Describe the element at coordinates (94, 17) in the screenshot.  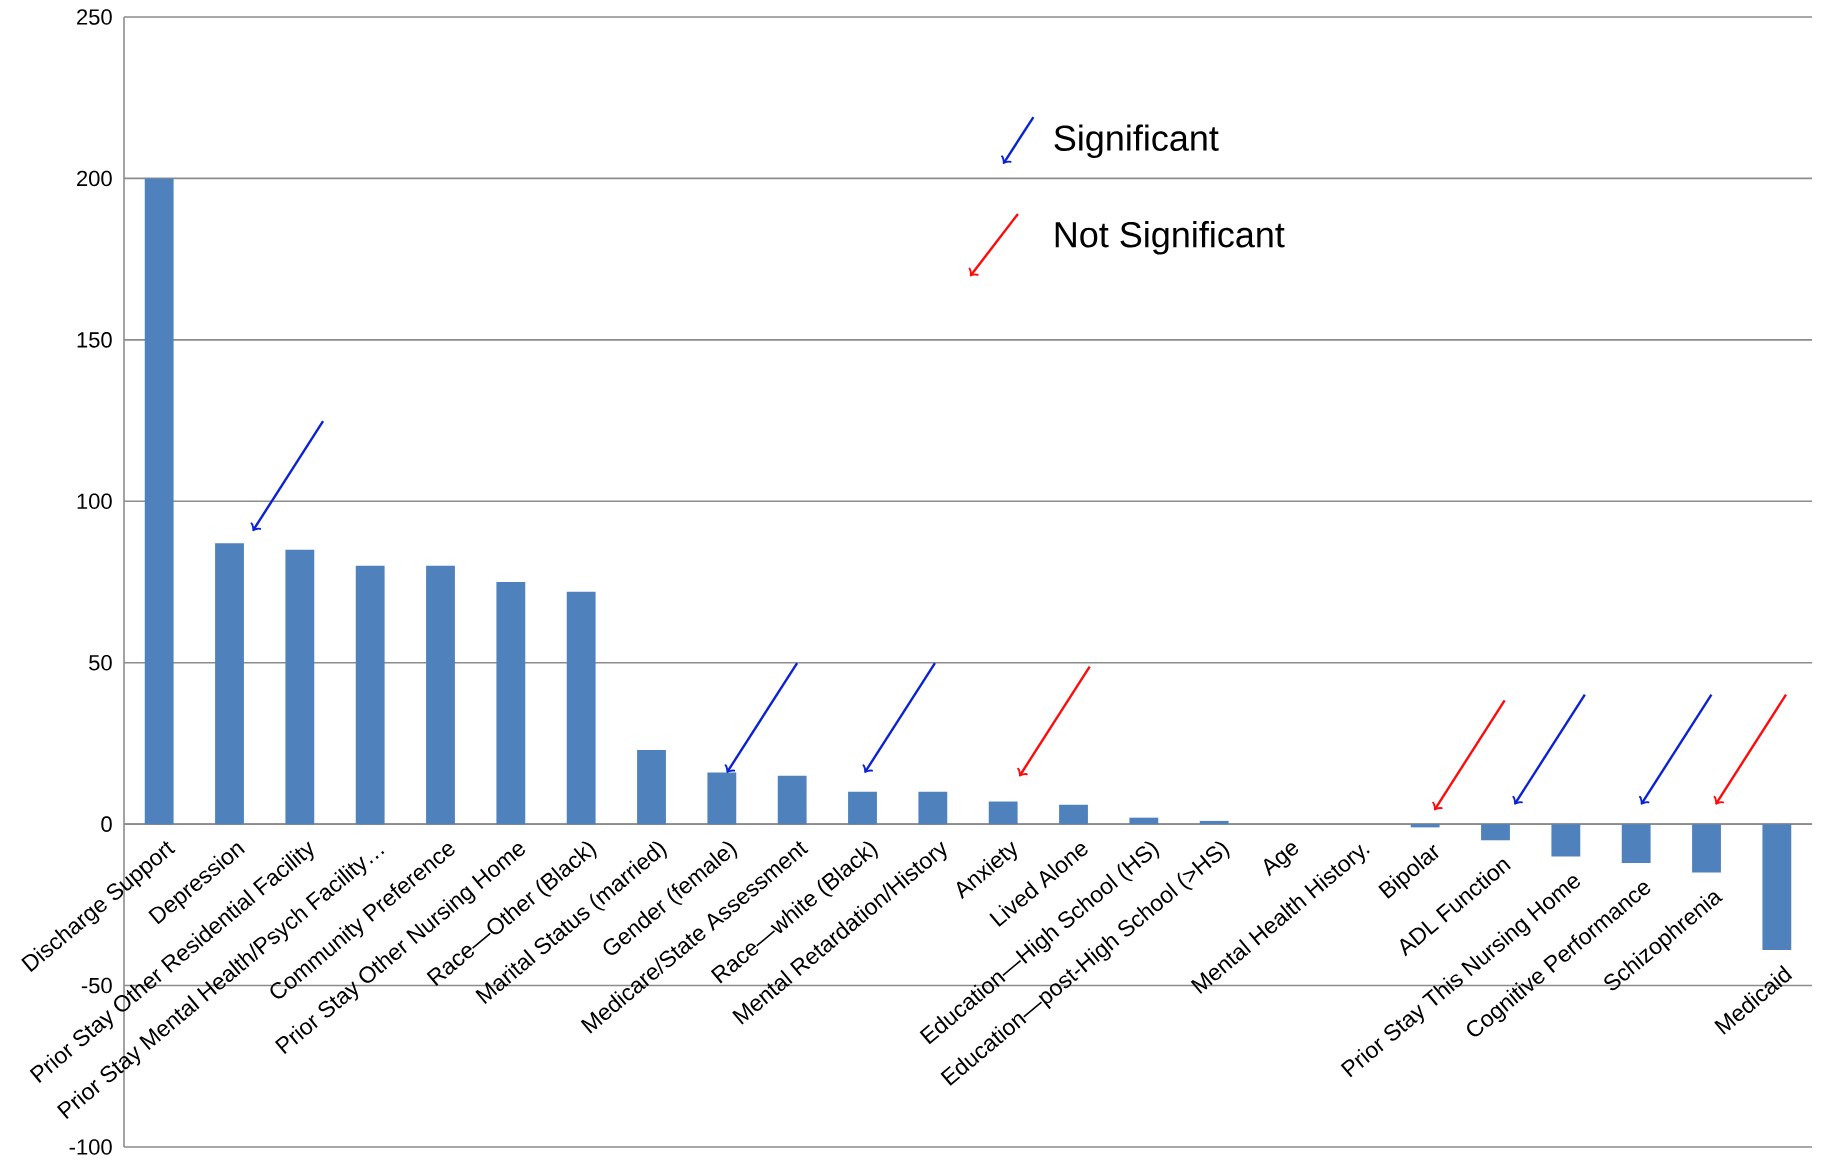
I see `y-tick-label: 250` at that location.